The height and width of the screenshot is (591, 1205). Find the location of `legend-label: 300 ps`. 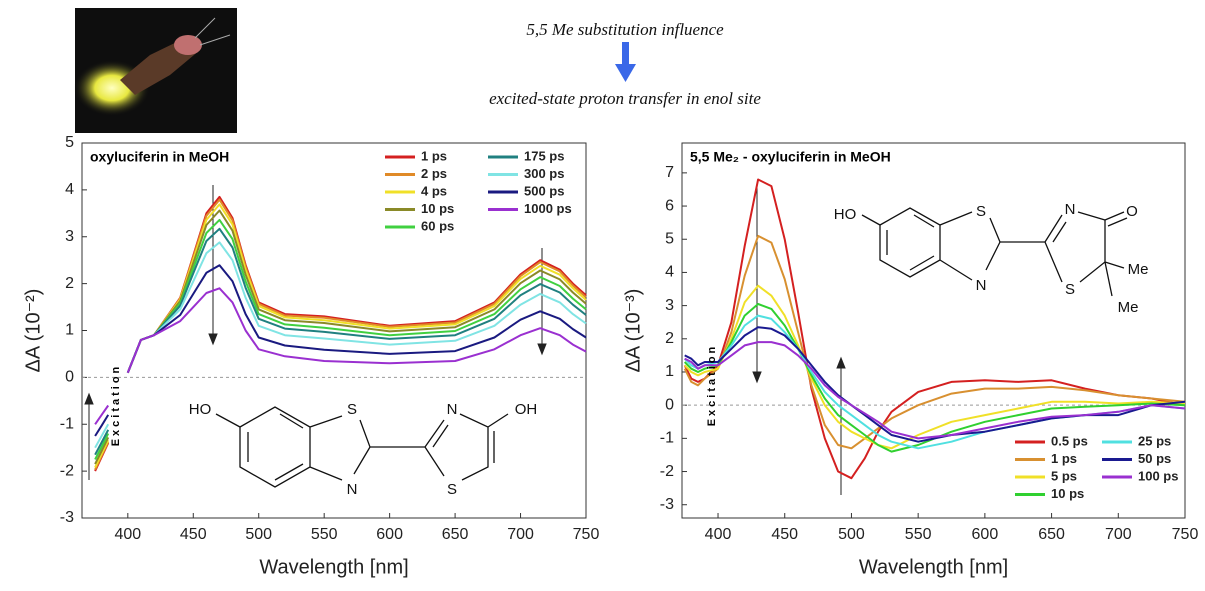

legend-label: 300 ps is located at coordinates (544, 173).